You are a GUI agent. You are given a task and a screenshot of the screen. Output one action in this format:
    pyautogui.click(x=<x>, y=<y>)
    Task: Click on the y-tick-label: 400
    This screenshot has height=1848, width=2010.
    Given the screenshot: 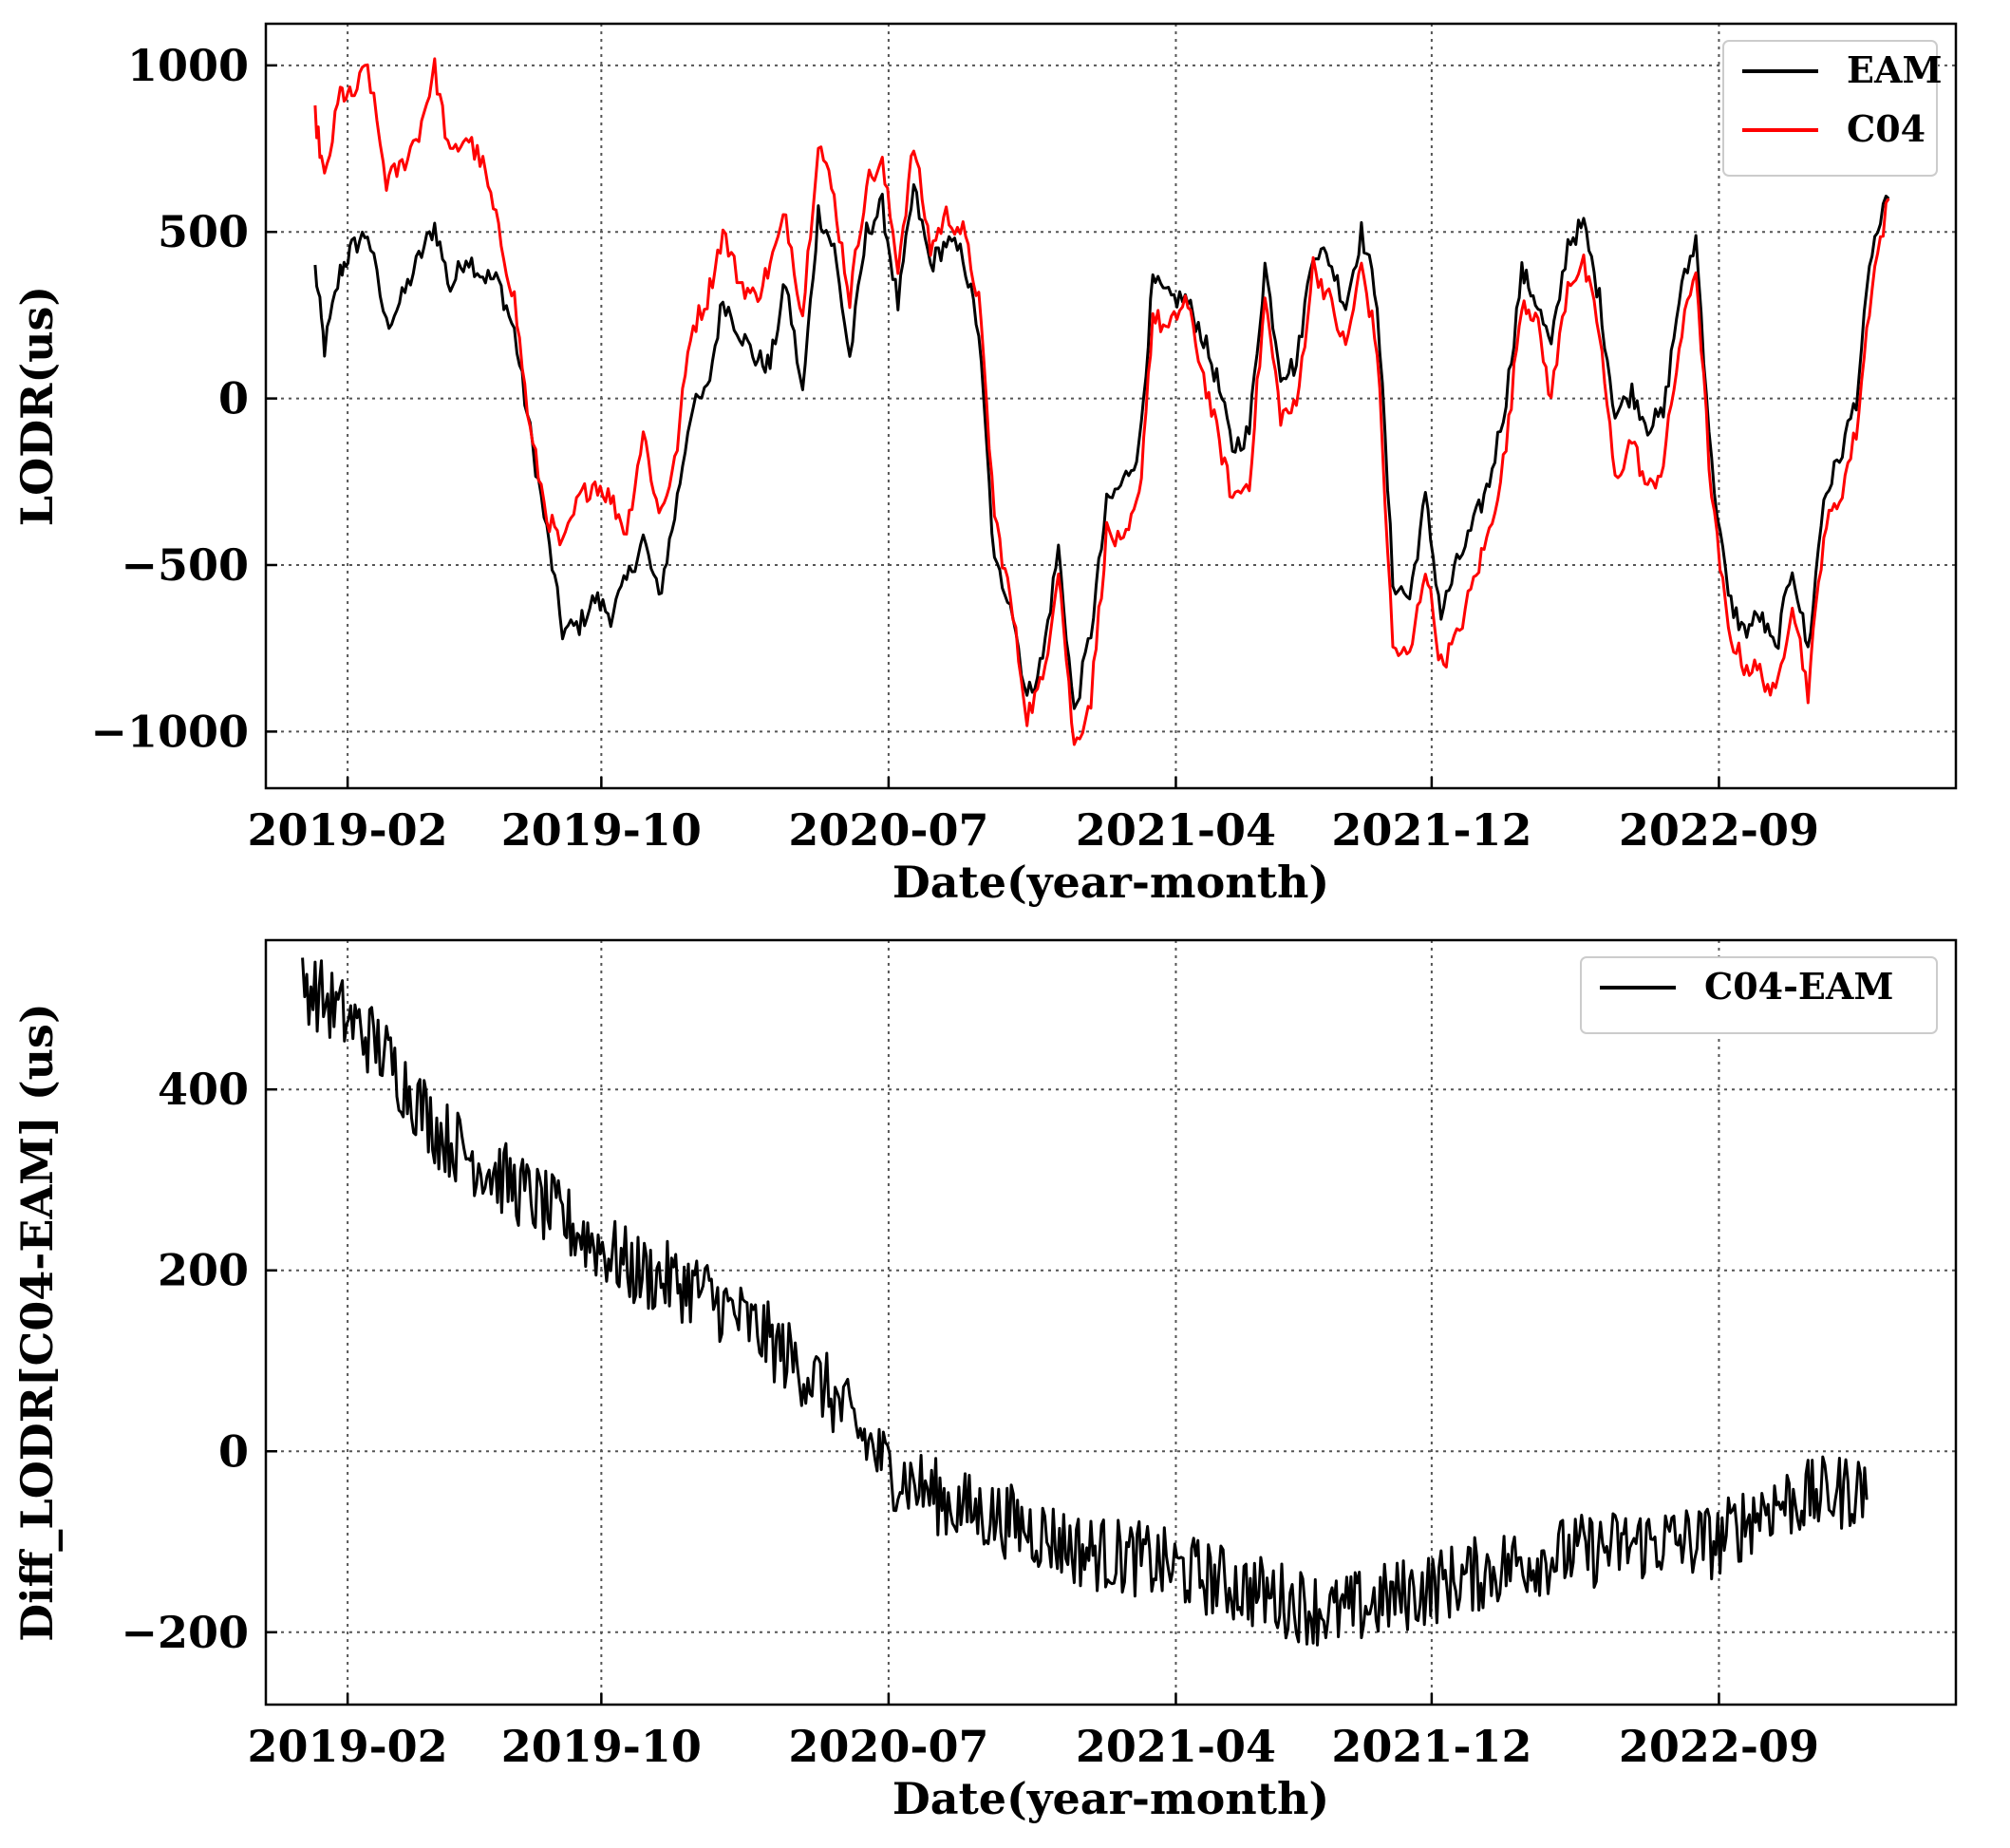 What is the action you would take?
    pyautogui.click(x=203, y=1089)
    